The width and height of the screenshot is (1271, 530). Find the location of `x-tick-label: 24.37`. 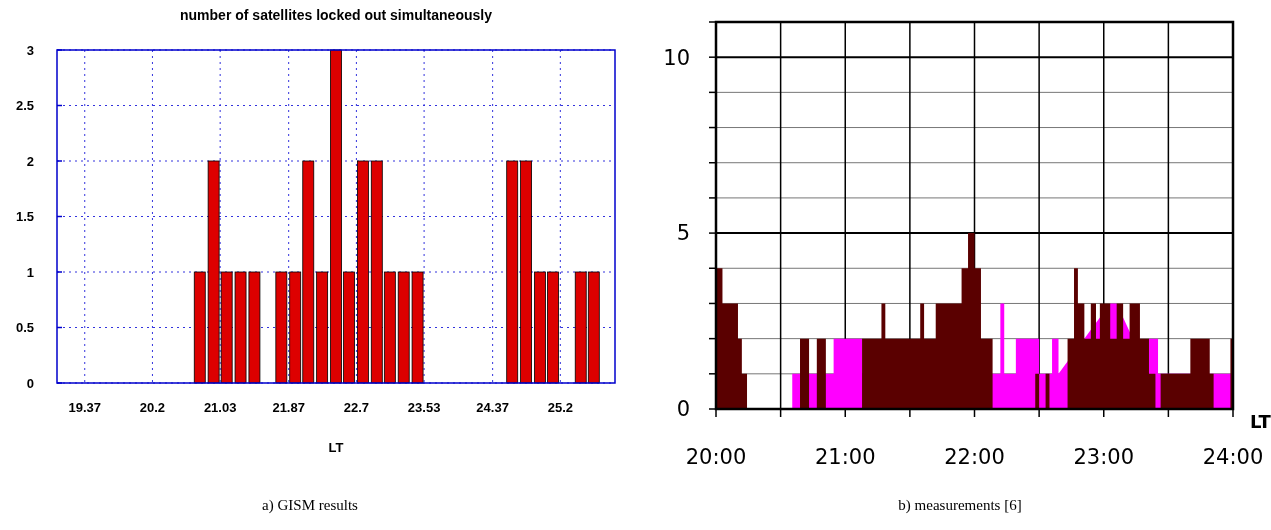

x-tick-label: 24.37 is located at coordinates (492, 407).